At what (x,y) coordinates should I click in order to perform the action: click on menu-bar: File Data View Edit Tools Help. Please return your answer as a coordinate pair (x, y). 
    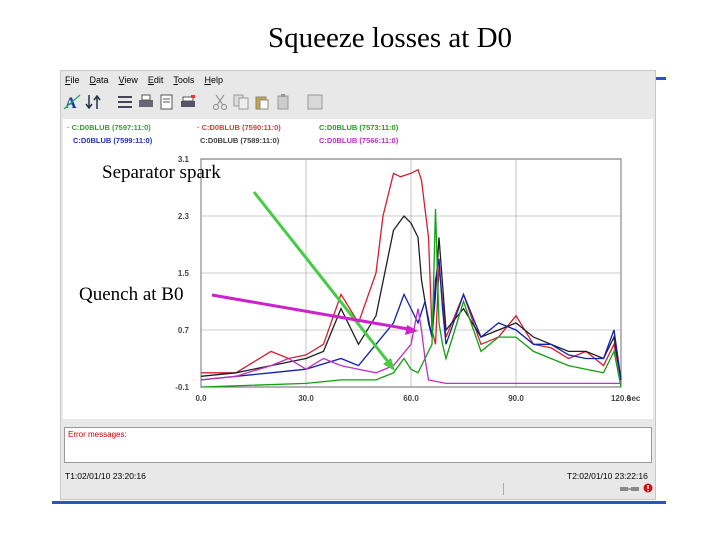
    Looking at the image, I should click on (360, 80).